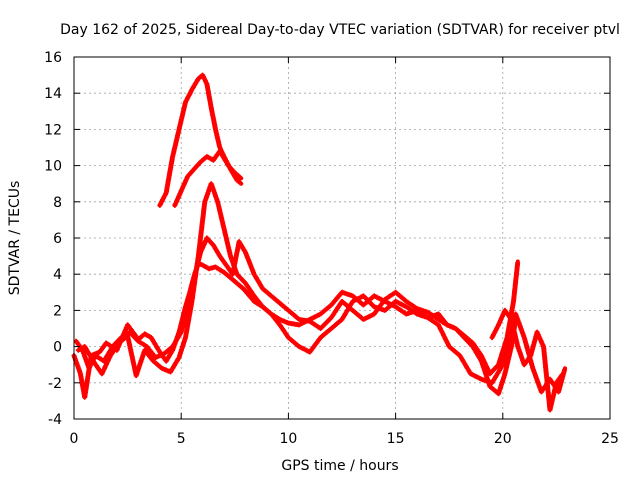 The image size is (640, 480). What do you see at coordinates (288, 439) in the screenshot?
I see `x-tick-label: 10` at bounding box center [288, 439].